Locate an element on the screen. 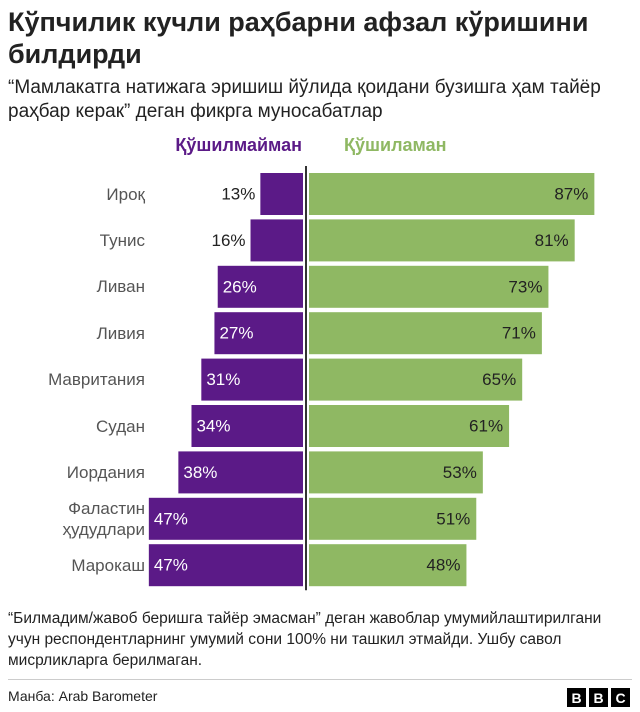 The width and height of the screenshot is (640, 712). category-label: Мавритания is located at coordinates (96, 380).